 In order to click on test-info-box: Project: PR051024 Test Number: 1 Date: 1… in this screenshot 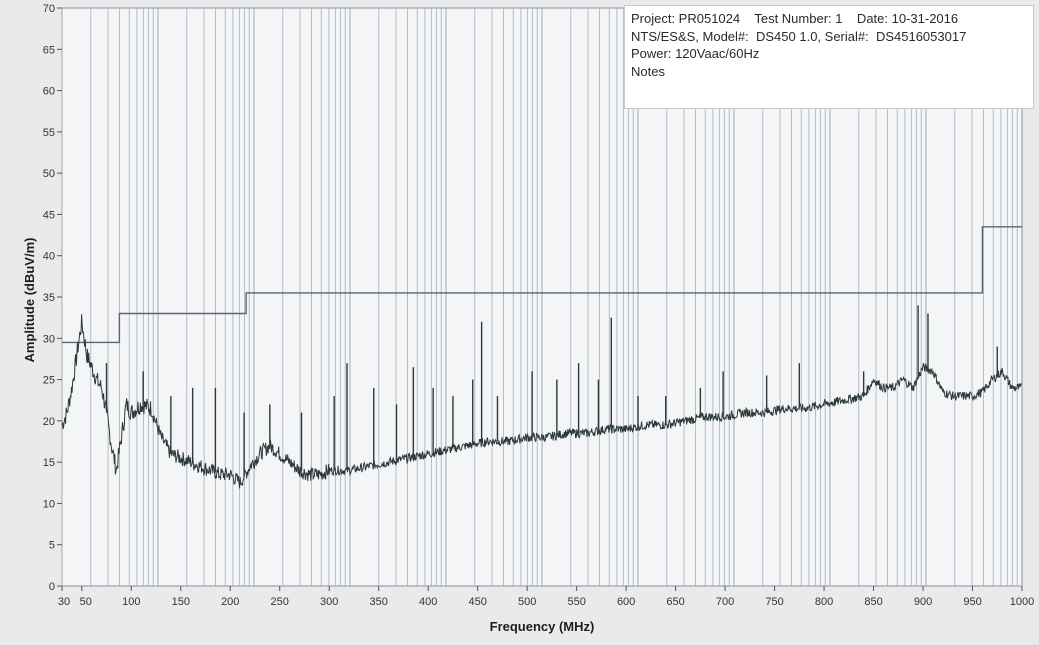, I will do `click(829, 57)`.